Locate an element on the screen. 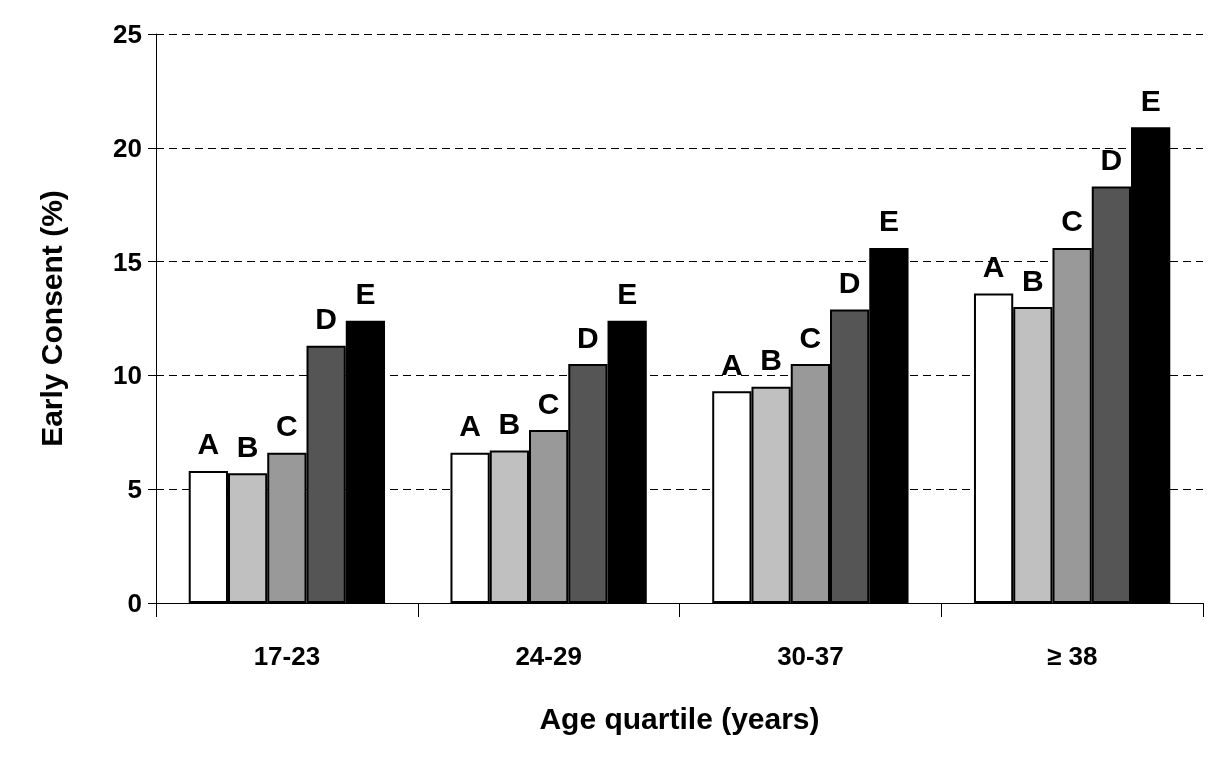 The width and height of the screenshot is (1213, 766). x-tick-label: ≥ 38 is located at coordinates (1072, 656).